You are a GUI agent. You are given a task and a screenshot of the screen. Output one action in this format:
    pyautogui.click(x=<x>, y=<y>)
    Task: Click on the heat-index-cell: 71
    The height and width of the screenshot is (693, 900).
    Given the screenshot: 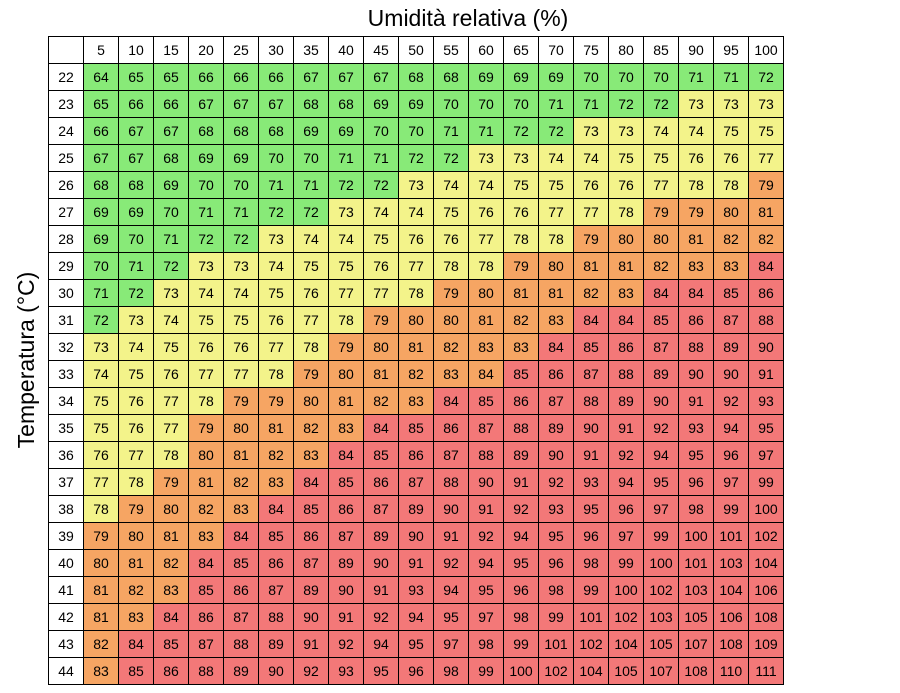 What is the action you would take?
    pyautogui.click(x=171, y=239)
    